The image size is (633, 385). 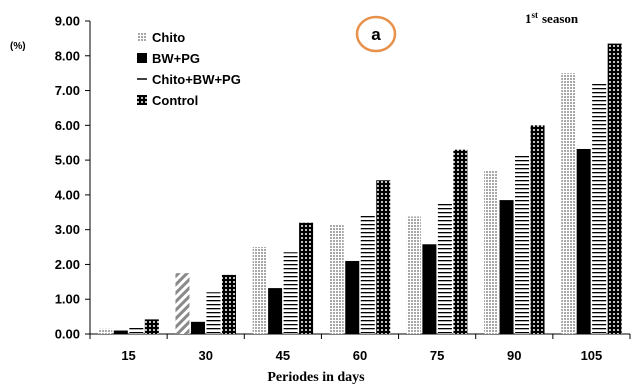 I want to click on y-tick-label: 7.00, so click(x=67, y=90).